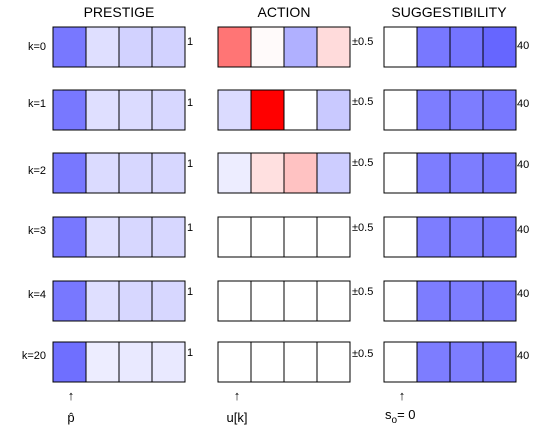 This screenshot has width=541, height=431. Describe the element at coordinates (234, 173) in the screenshot. I see `action-cell-r2-c0` at that location.